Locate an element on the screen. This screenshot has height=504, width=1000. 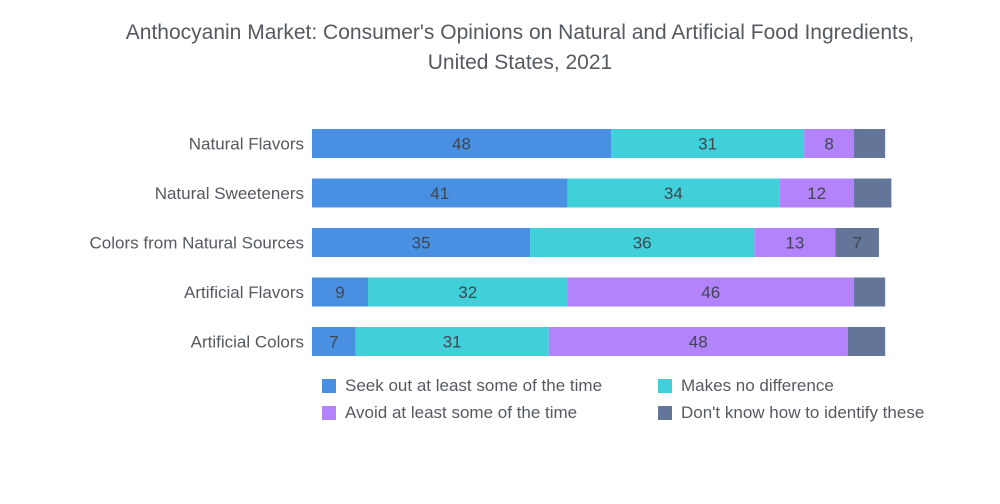
data-label: 35 is located at coordinates (421, 243).